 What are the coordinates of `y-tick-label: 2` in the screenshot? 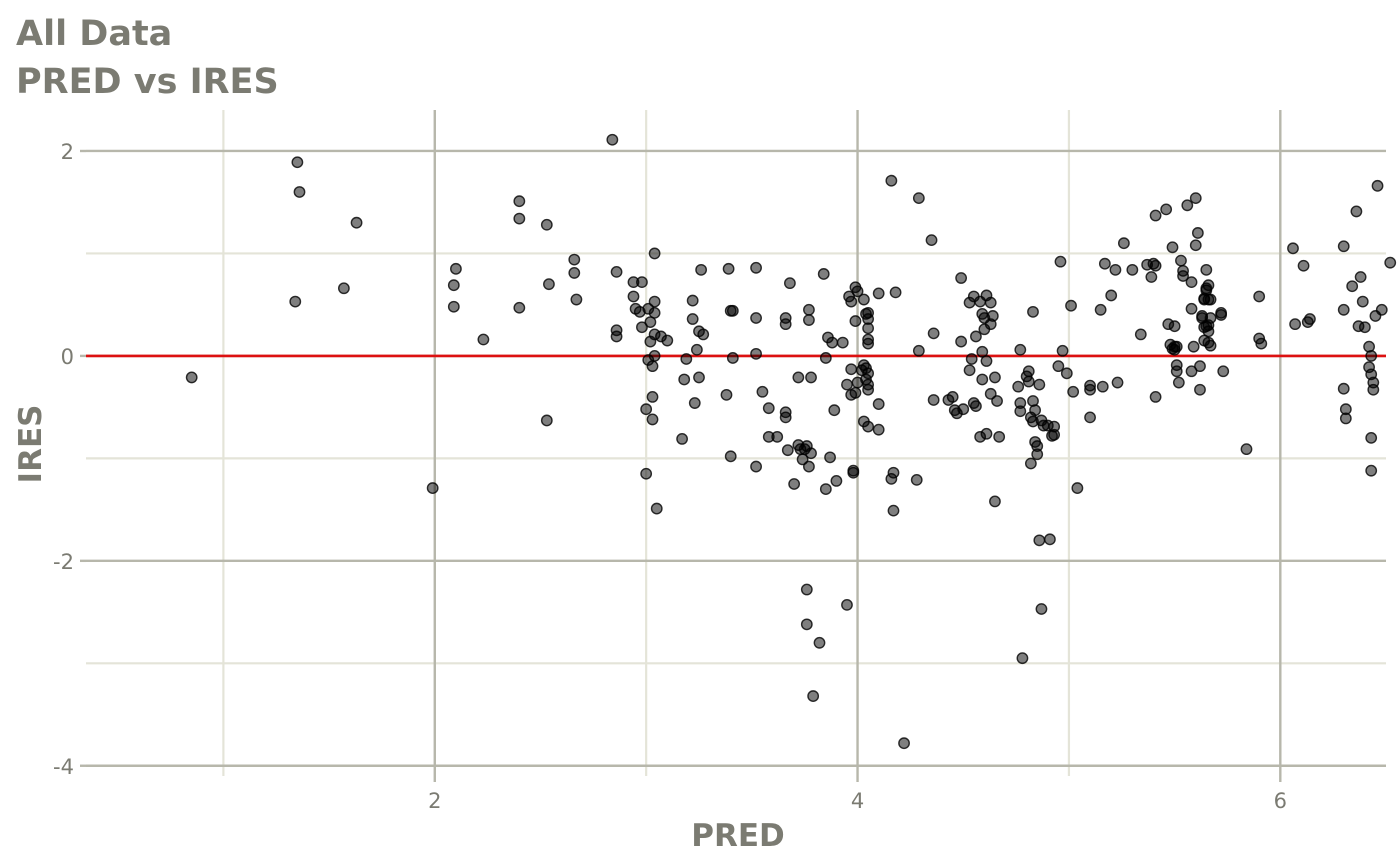 It's located at (67, 152).